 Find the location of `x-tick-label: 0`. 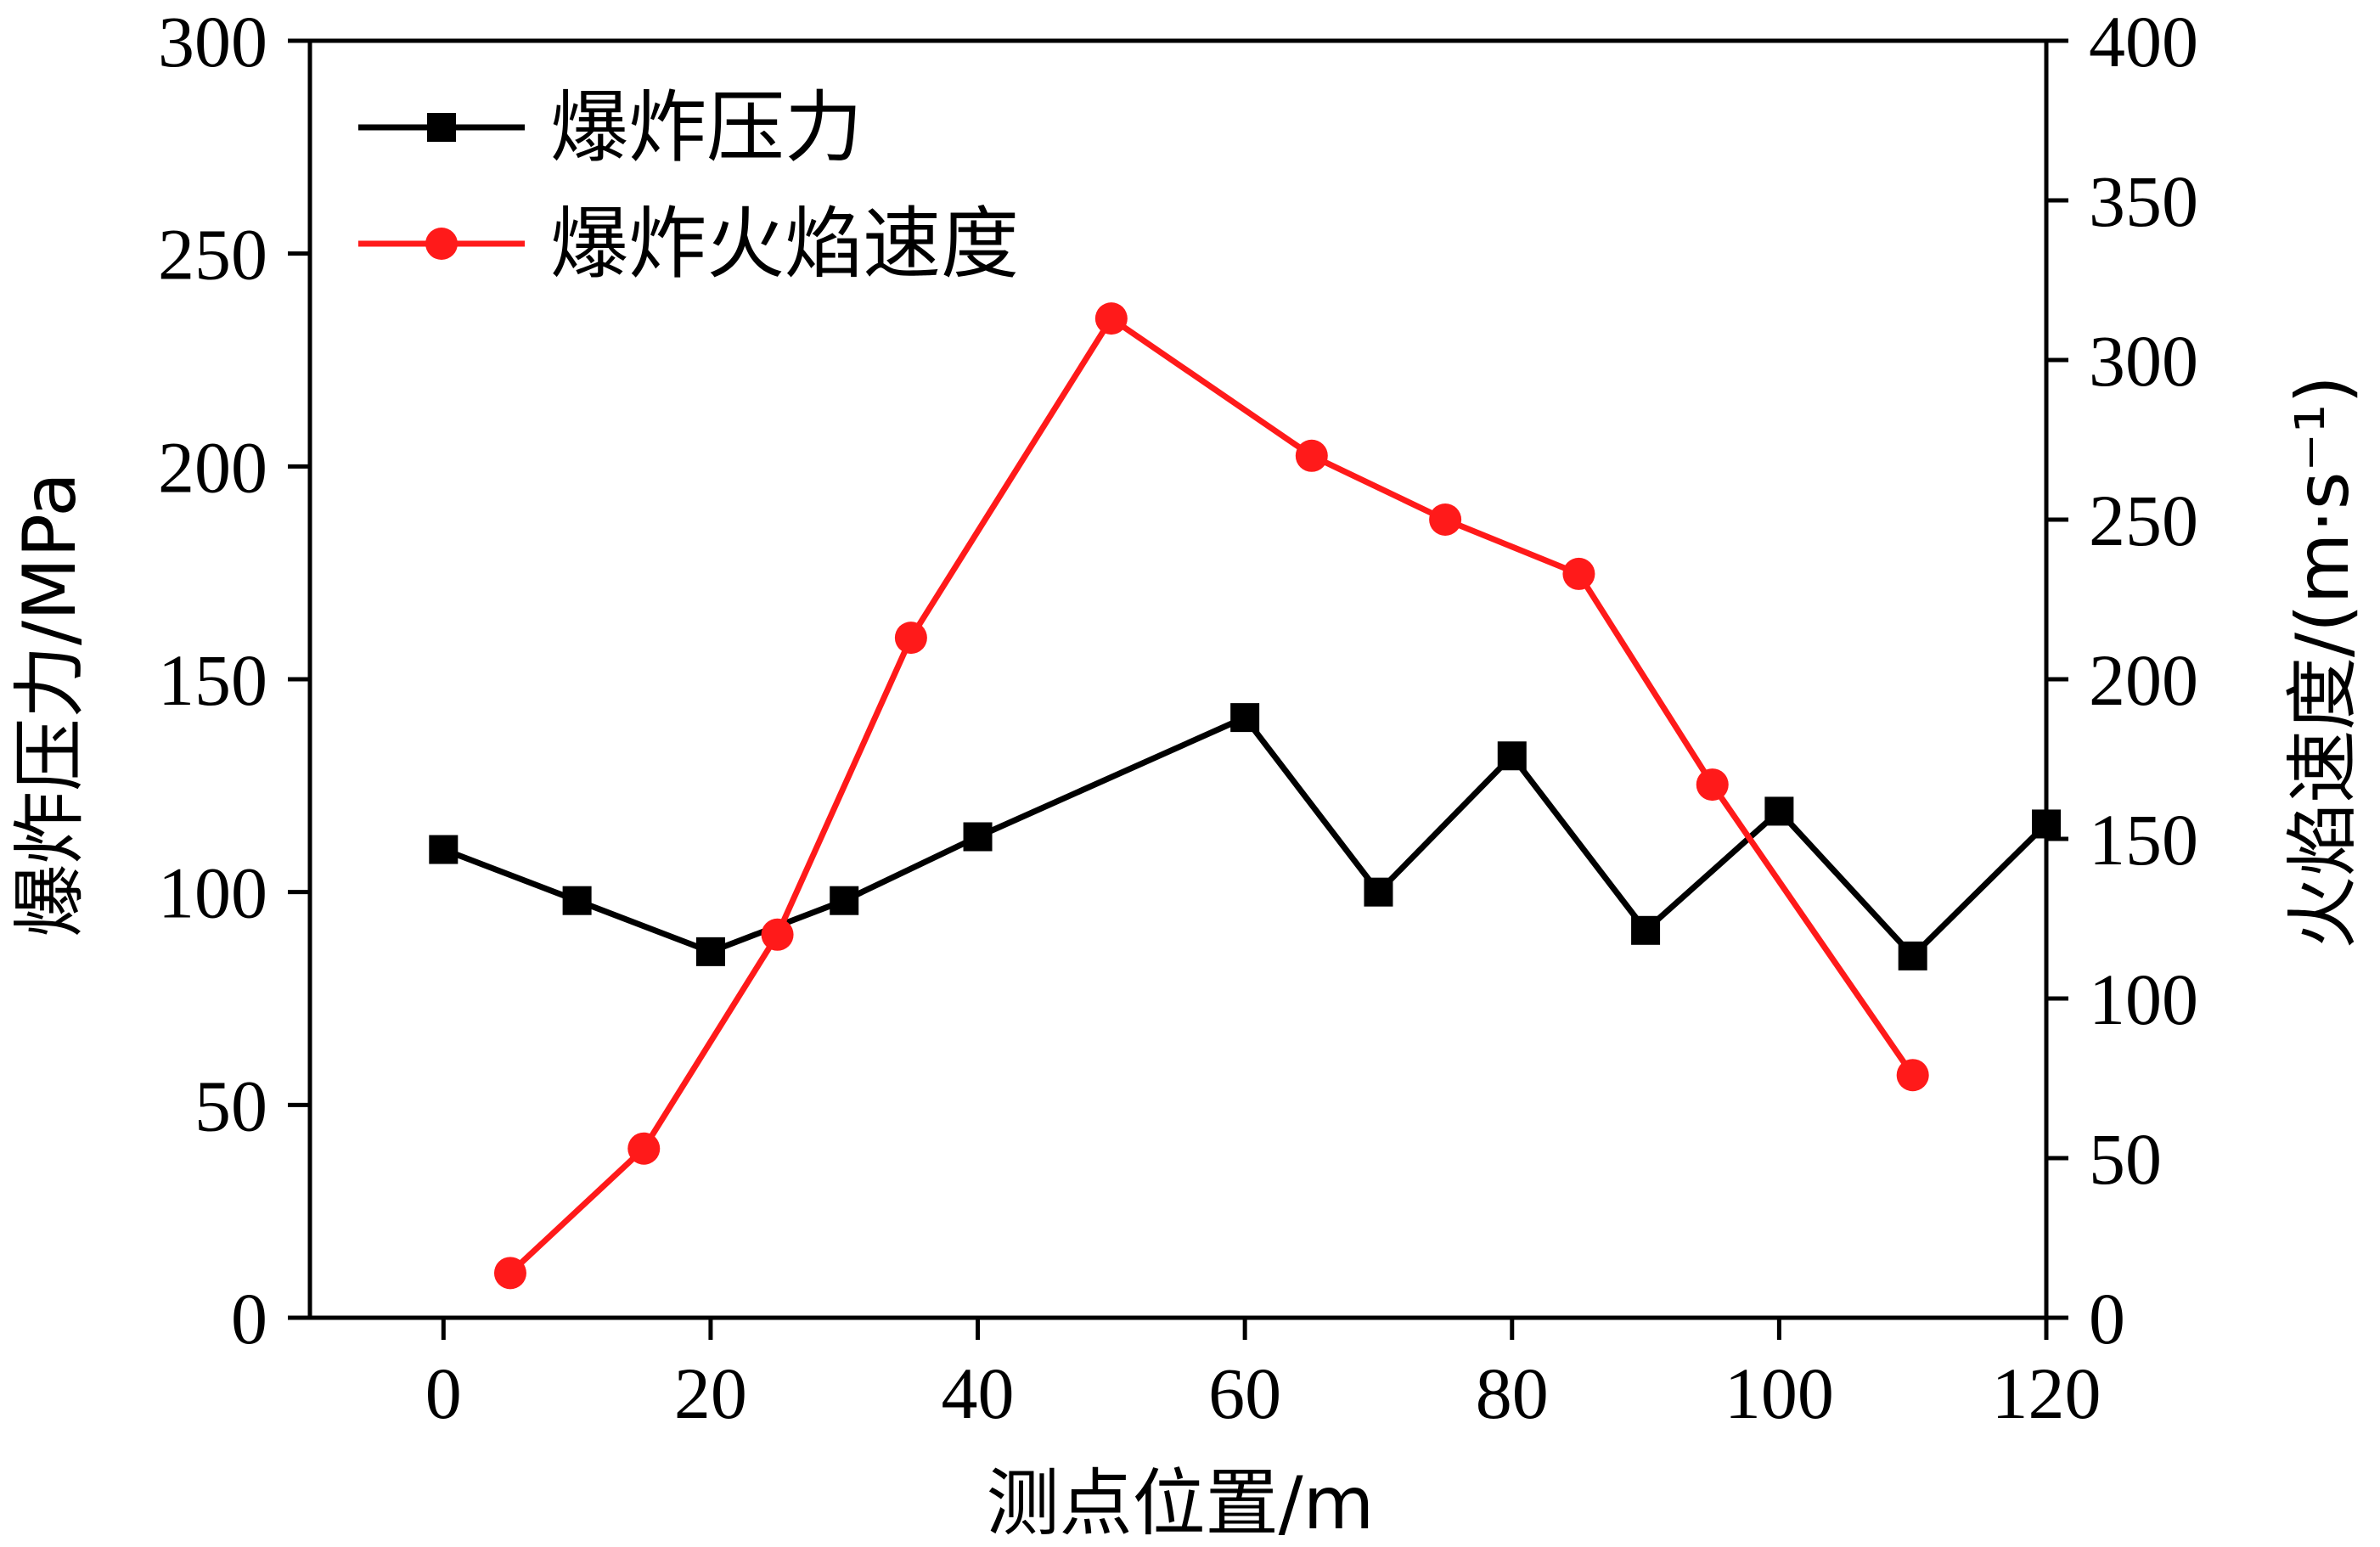

x-tick-label: 0 is located at coordinates (443, 1393).